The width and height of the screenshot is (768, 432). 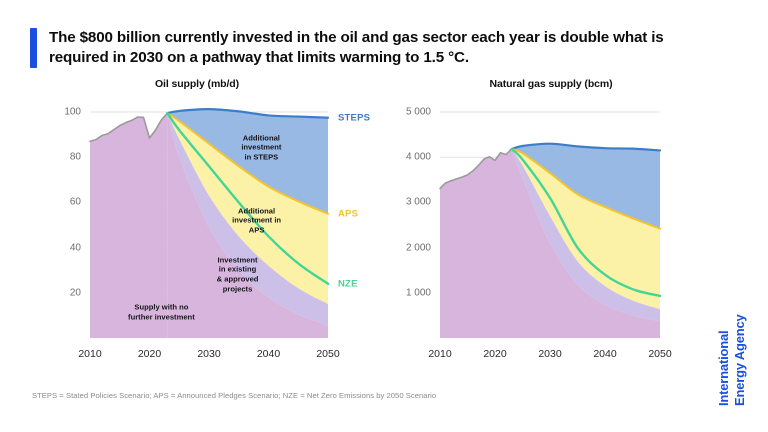 What do you see at coordinates (418, 248) in the screenshot?
I see `y-axis-label: 2 000` at bounding box center [418, 248].